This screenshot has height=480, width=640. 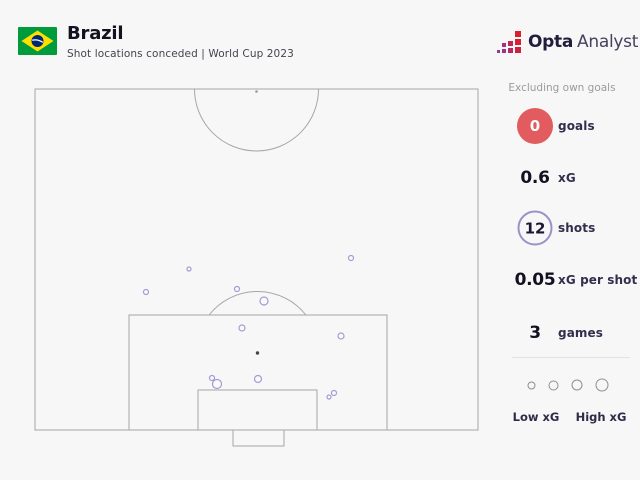 What do you see at coordinates (180, 53) in the screenshot?
I see `page-subtitle: Shot locations conceded | World Cup 2023` at bounding box center [180, 53].